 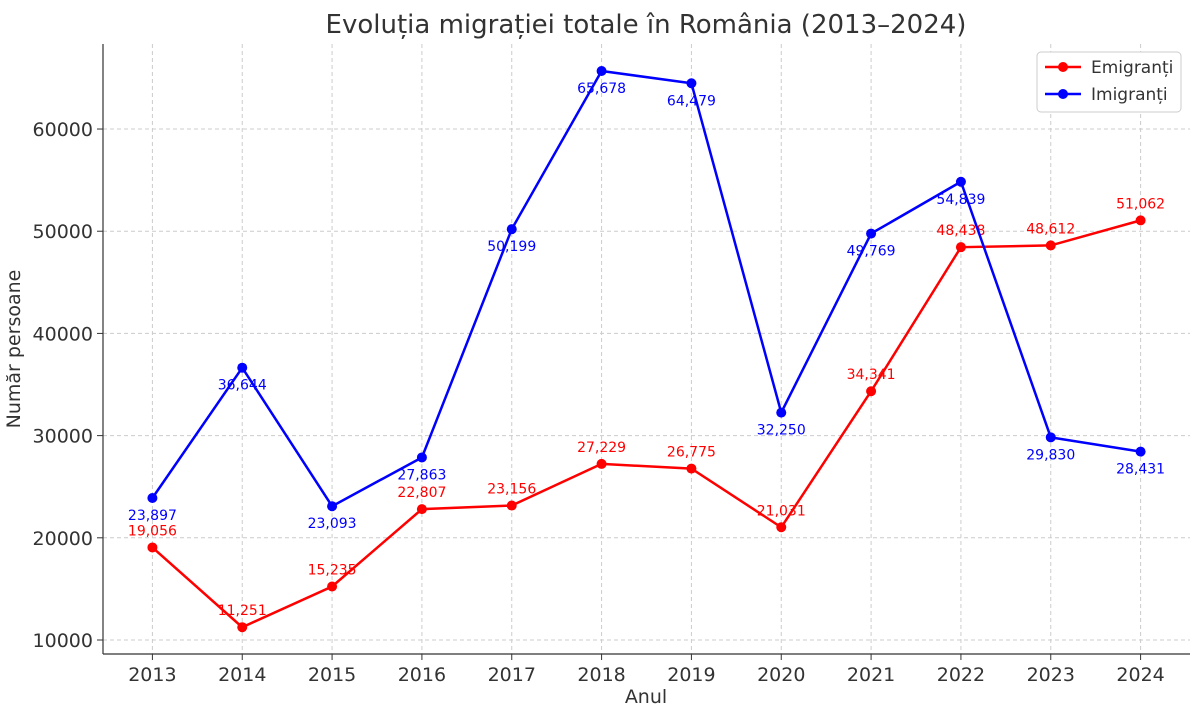 What do you see at coordinates (1109, 82) in the screenshot?
I see `legend: Emigranți Imigranți` at bounding box center [1109, 82].